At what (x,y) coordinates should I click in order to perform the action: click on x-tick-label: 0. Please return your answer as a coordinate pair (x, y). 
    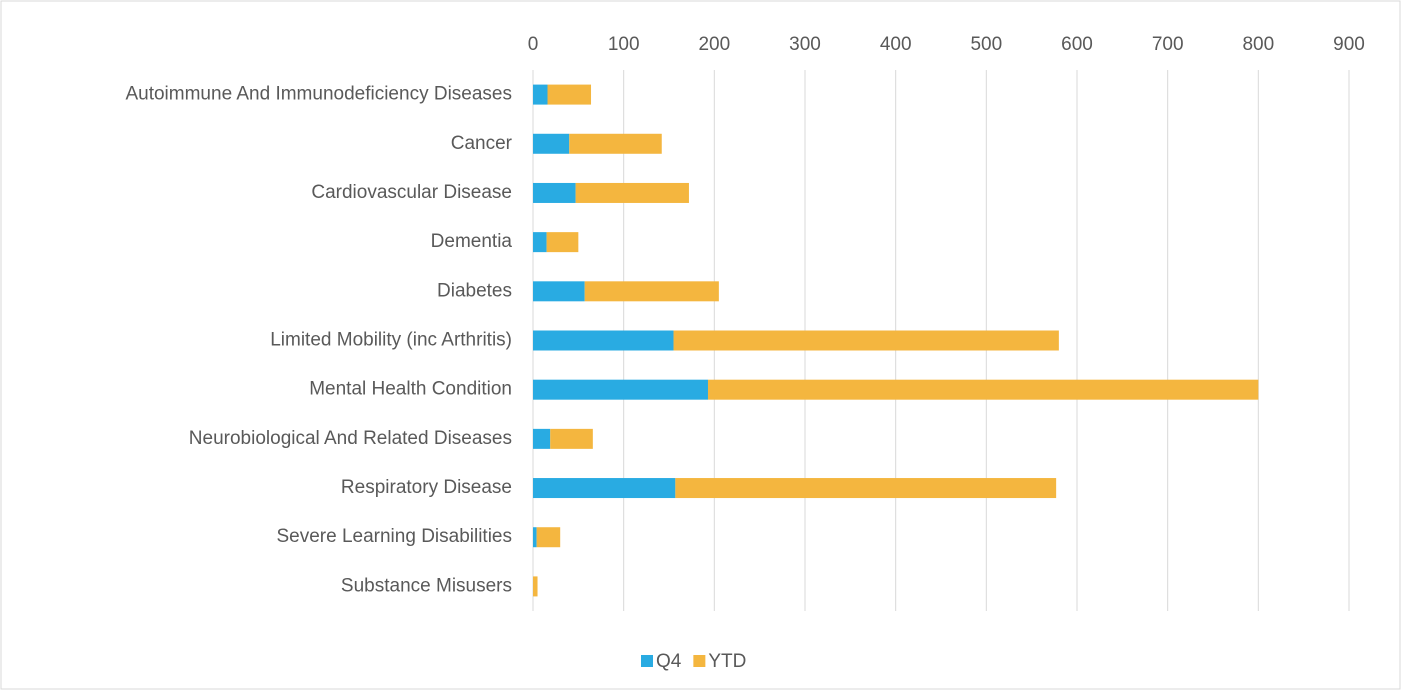
    Looking at the image, I should click on (533, 44).